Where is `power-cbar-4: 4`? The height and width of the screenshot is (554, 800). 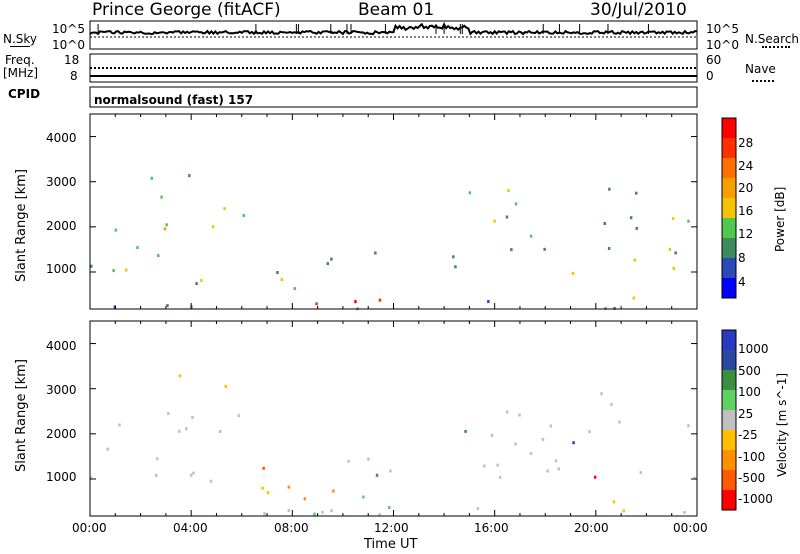
power-cbar-4: 4 is located at coordinates (742, 282).